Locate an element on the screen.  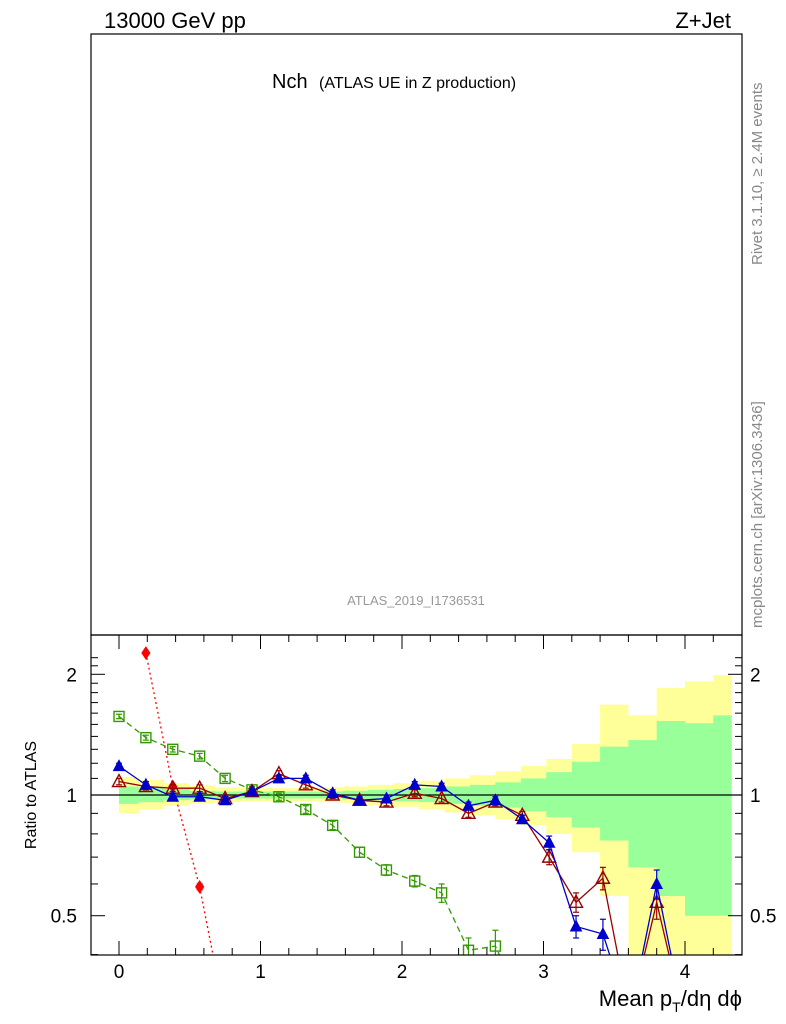
panel-title-main: Nch is located at coordinates (290, 82).